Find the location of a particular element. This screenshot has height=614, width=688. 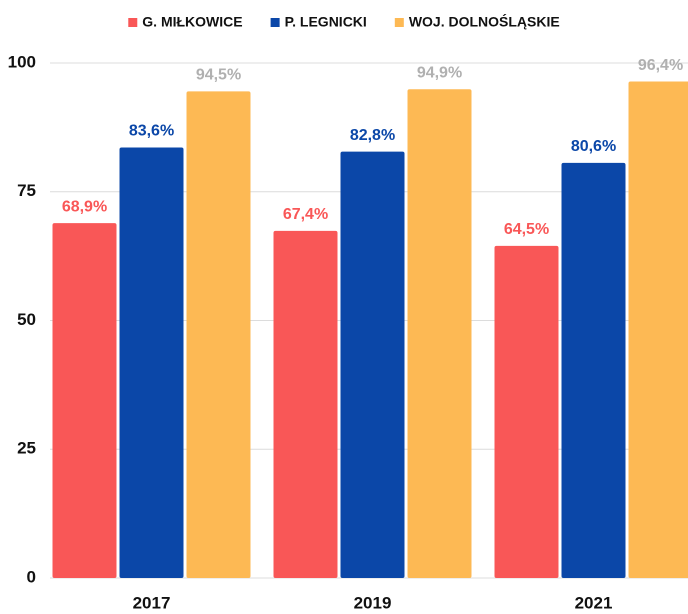

legend-label: G. MIŁKOWICE is located at coordinates (192, 22).